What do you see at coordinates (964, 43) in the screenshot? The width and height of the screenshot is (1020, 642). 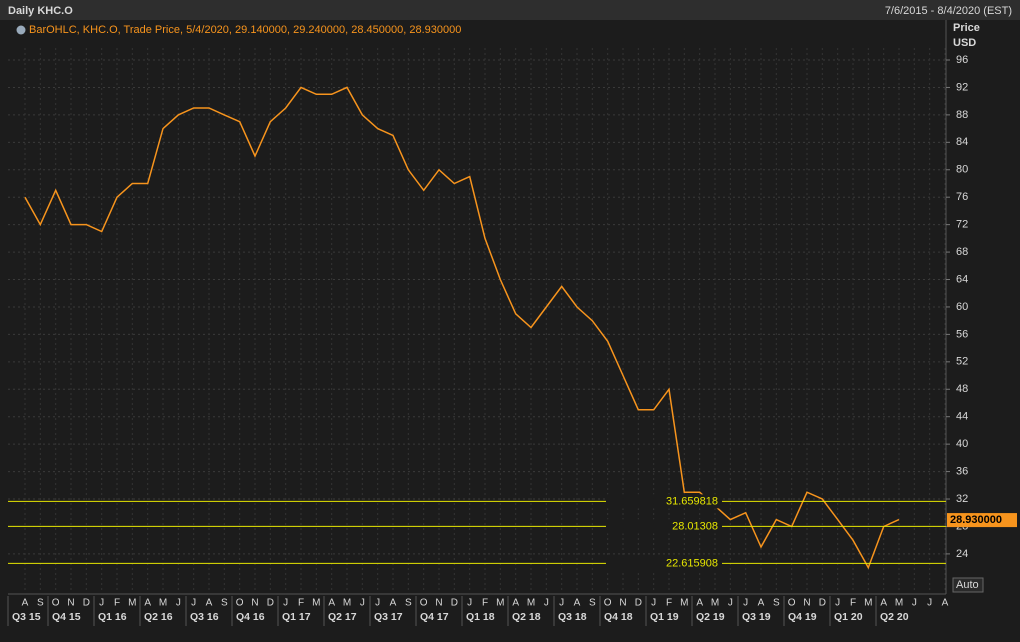 I see `y-axis-unit: USD` at bounding box center [964, 43].